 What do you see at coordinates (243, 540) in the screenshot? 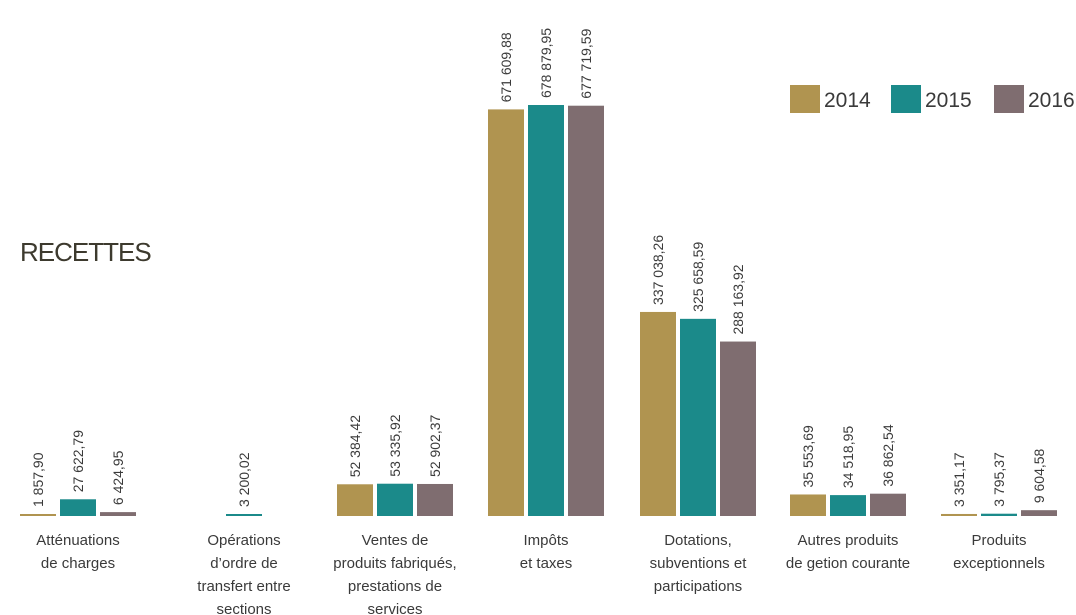
I see `category-label: Opérations` at bounding box center [243, 540].